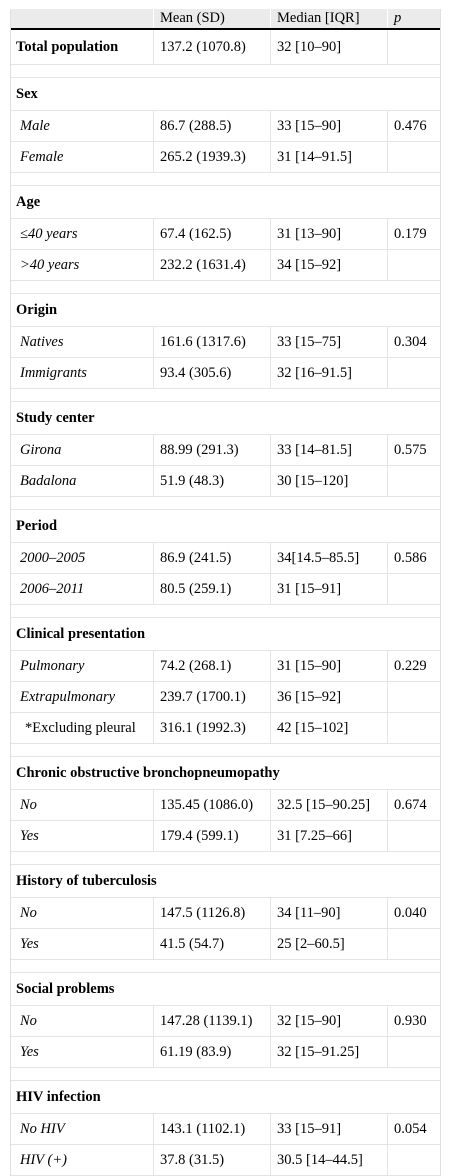  Describe the element at coordinates (82, 47) in the screenshot. I see `total-label: Total population` at that location.